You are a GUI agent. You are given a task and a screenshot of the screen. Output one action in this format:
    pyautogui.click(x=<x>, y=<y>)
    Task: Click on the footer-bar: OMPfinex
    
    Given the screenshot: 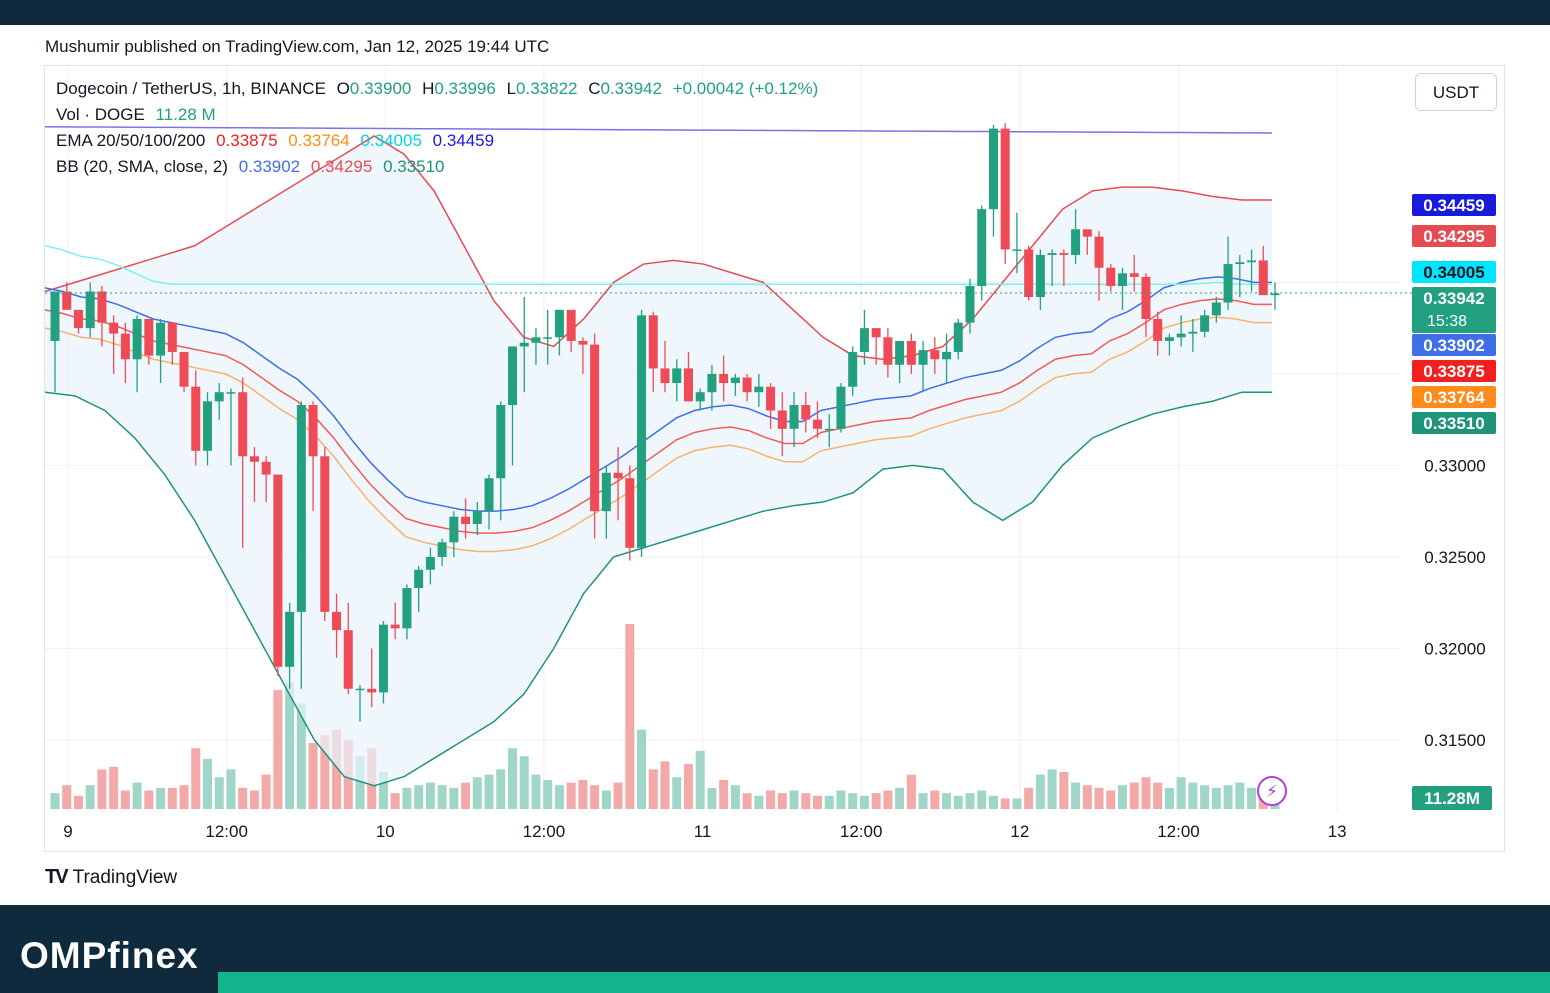 What is the action you would take?
    pyautogui.click(x=775, y=949)
    